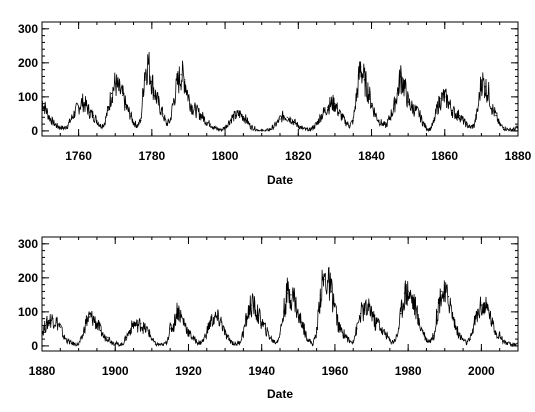  I want to click on y-tick-label: 200, so click(28, 278).